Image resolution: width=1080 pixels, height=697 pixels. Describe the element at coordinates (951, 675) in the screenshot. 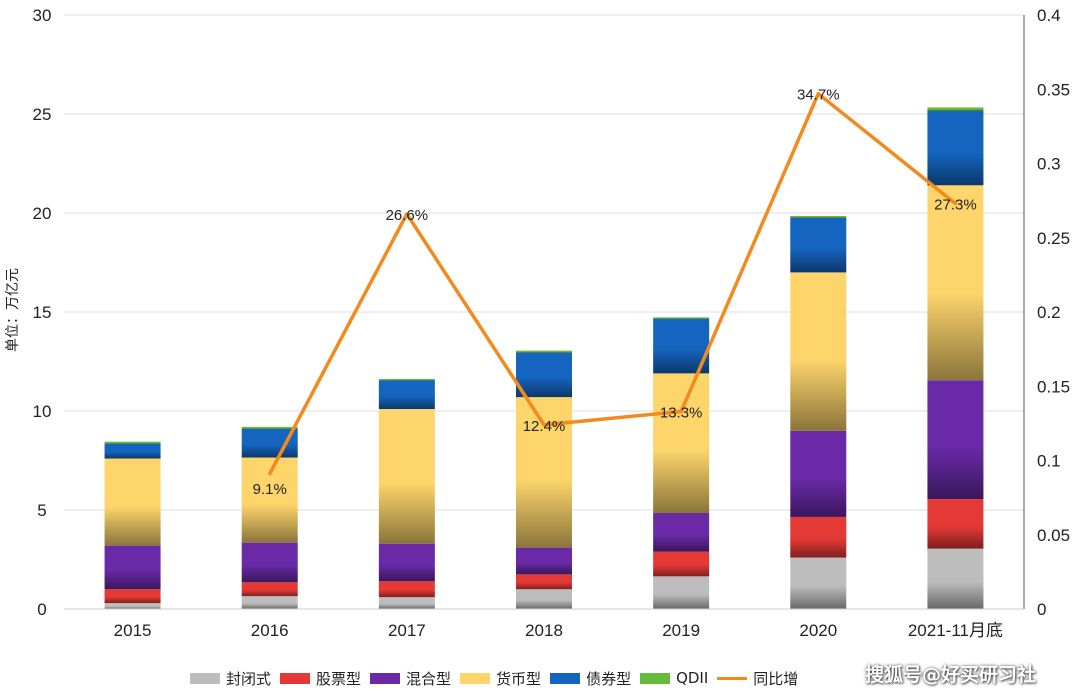

I see `watermark: 搜狐号@好买研习社` at that location.